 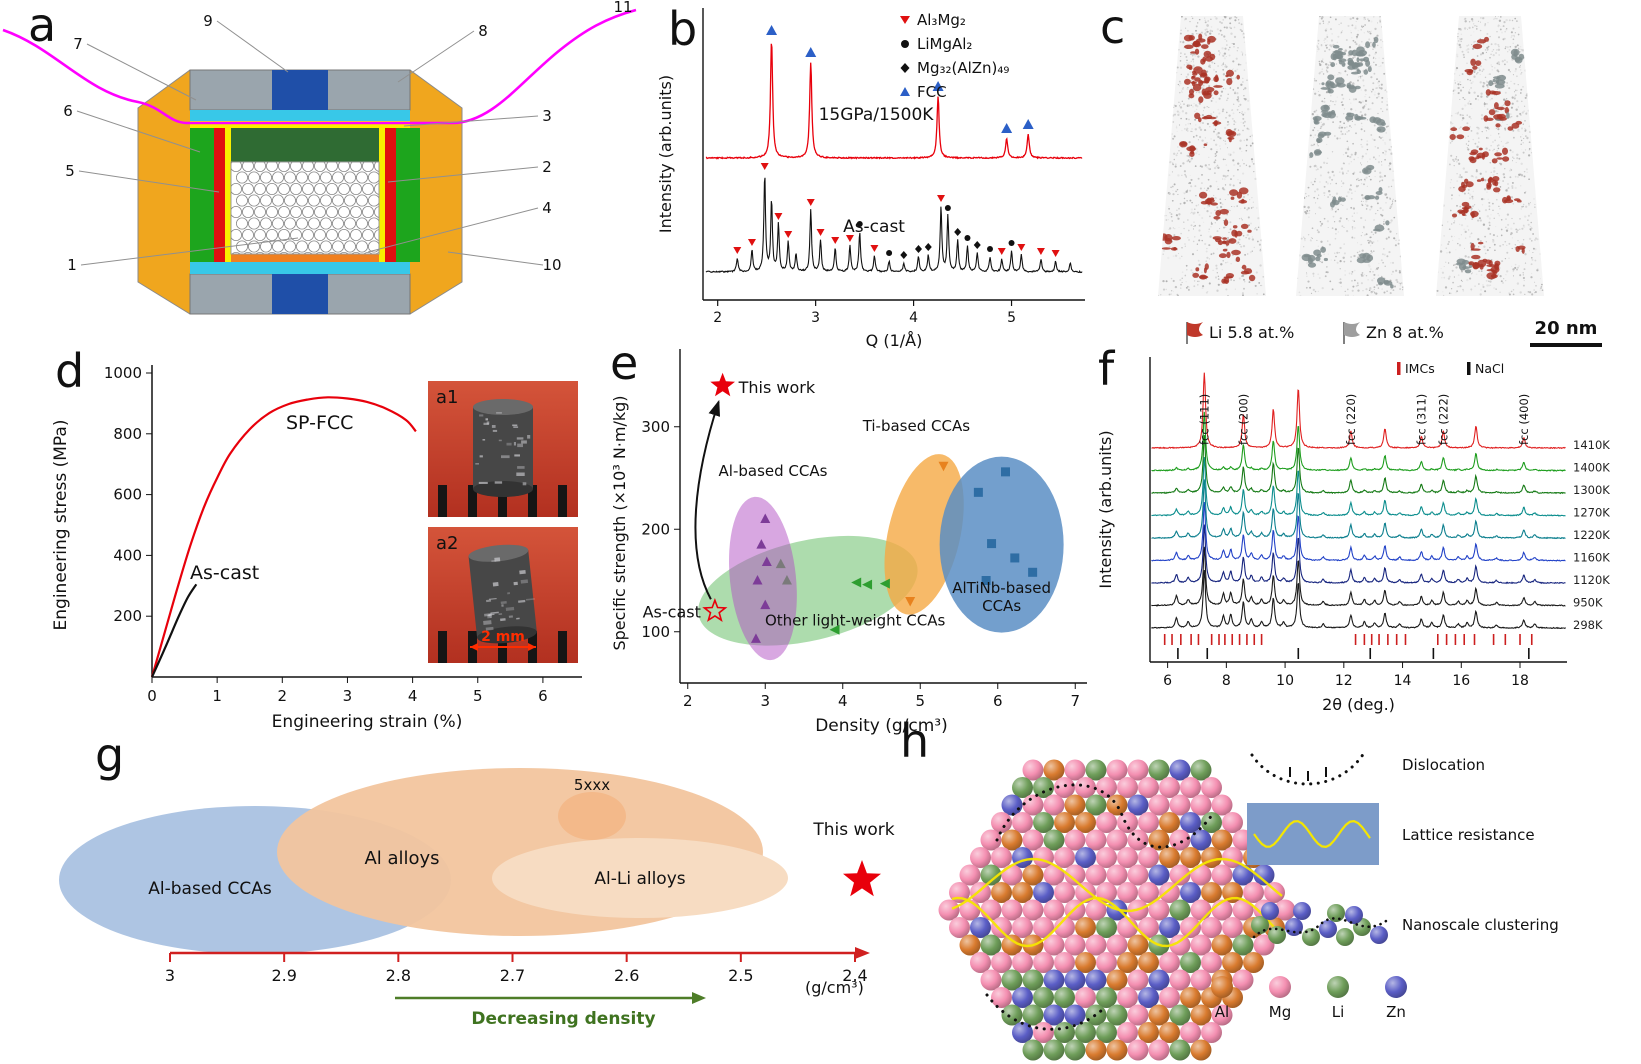 What do you see at coordinates (1001, 588) in the screenshot?
I see `region-label: AlTiNb-based` at bounding box center [1001, 588].